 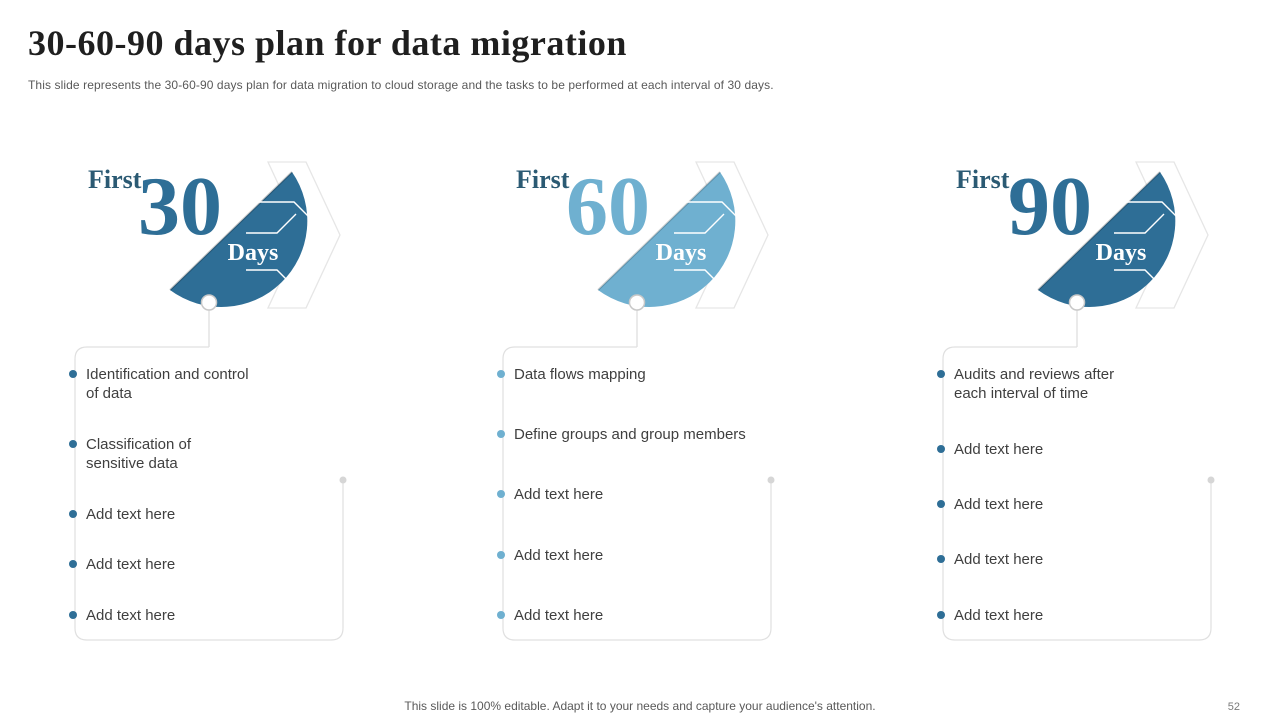 I want to click on column-30-graphic: First 30 Days, so click(x=210, y=400).